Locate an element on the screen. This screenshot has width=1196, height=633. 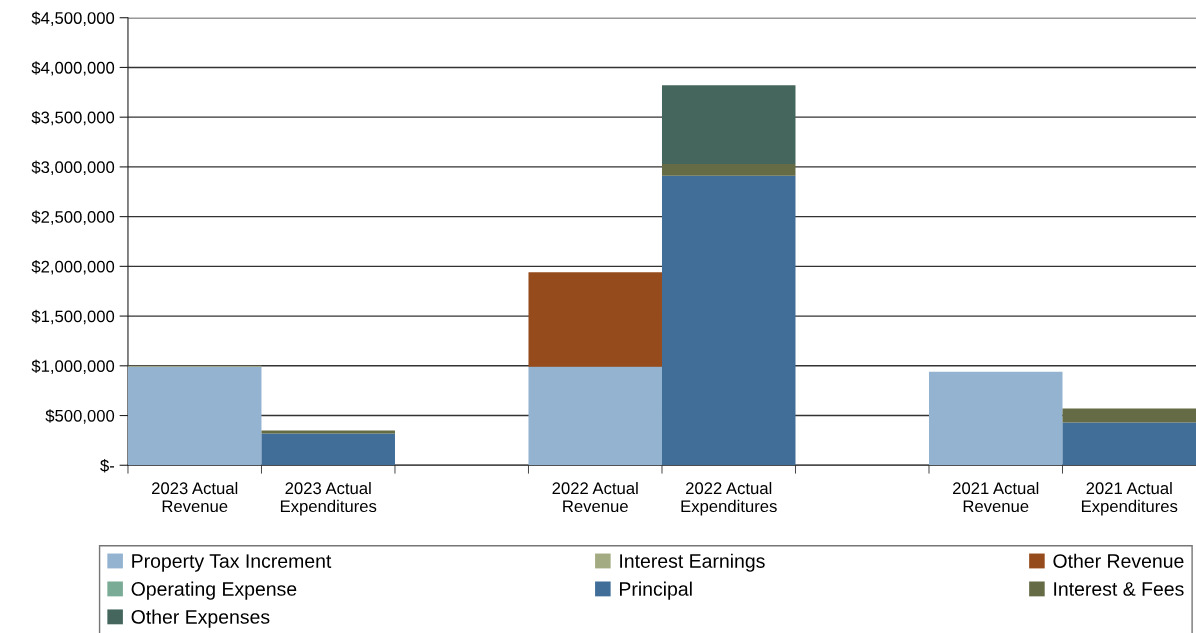
legend-label: Other Expenses is located at coordinates (200, 618).